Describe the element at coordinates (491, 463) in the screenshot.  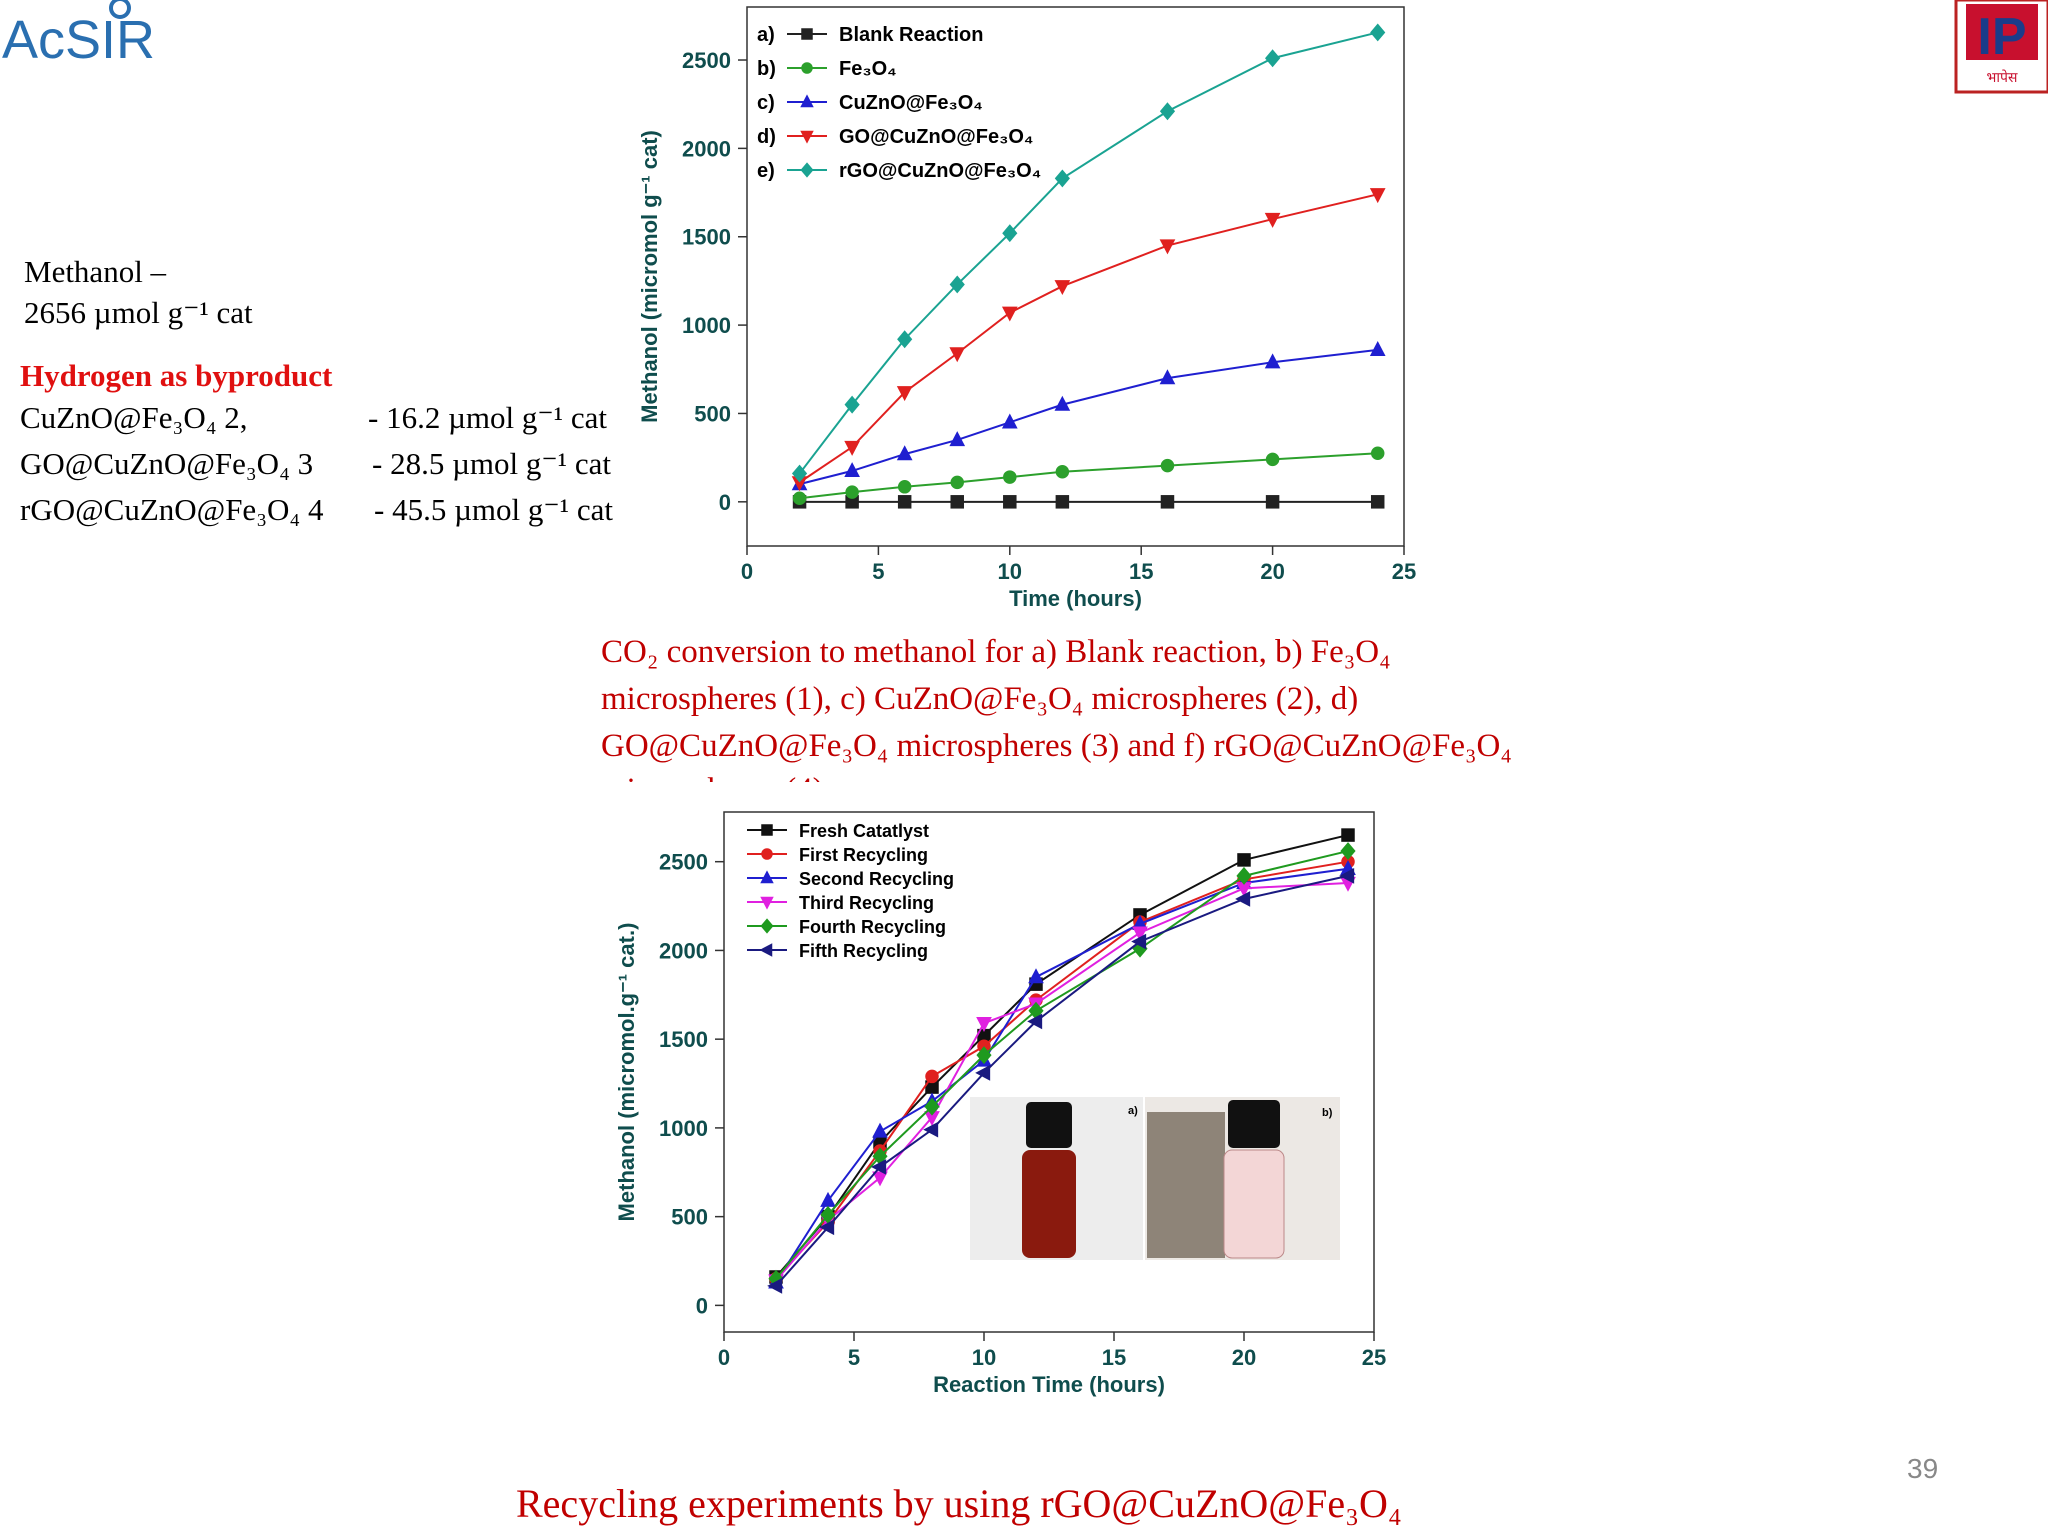
I see `note-amount: - 28.5 µmol g⁻¹ cat` at that location.